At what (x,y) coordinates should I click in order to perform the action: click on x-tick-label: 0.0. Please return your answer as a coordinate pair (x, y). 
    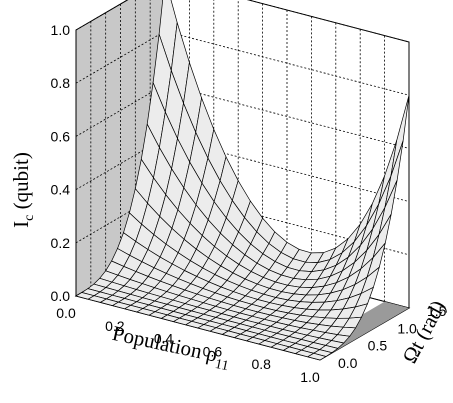
    Looking at the image, I should click on (66, 313).